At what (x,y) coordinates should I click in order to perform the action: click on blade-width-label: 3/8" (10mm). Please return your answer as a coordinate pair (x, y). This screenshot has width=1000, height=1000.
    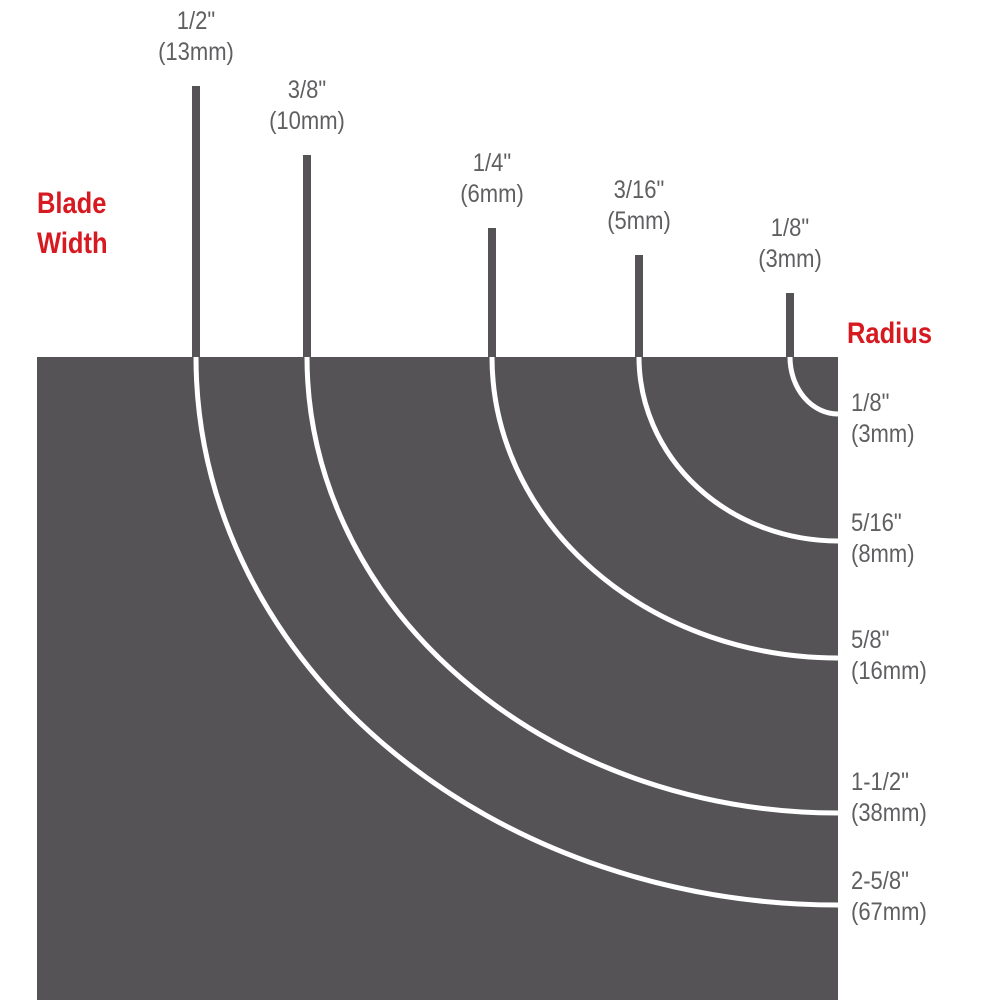
    Looking at the image, I should click on (307, 106).